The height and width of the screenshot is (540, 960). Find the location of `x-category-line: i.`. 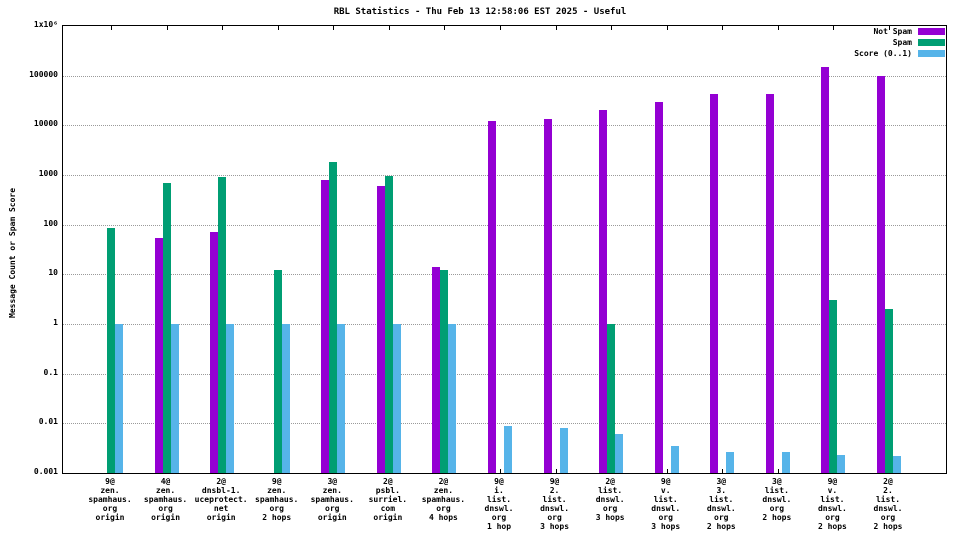

x-category-line: i. is located at coordinates (499, 490).